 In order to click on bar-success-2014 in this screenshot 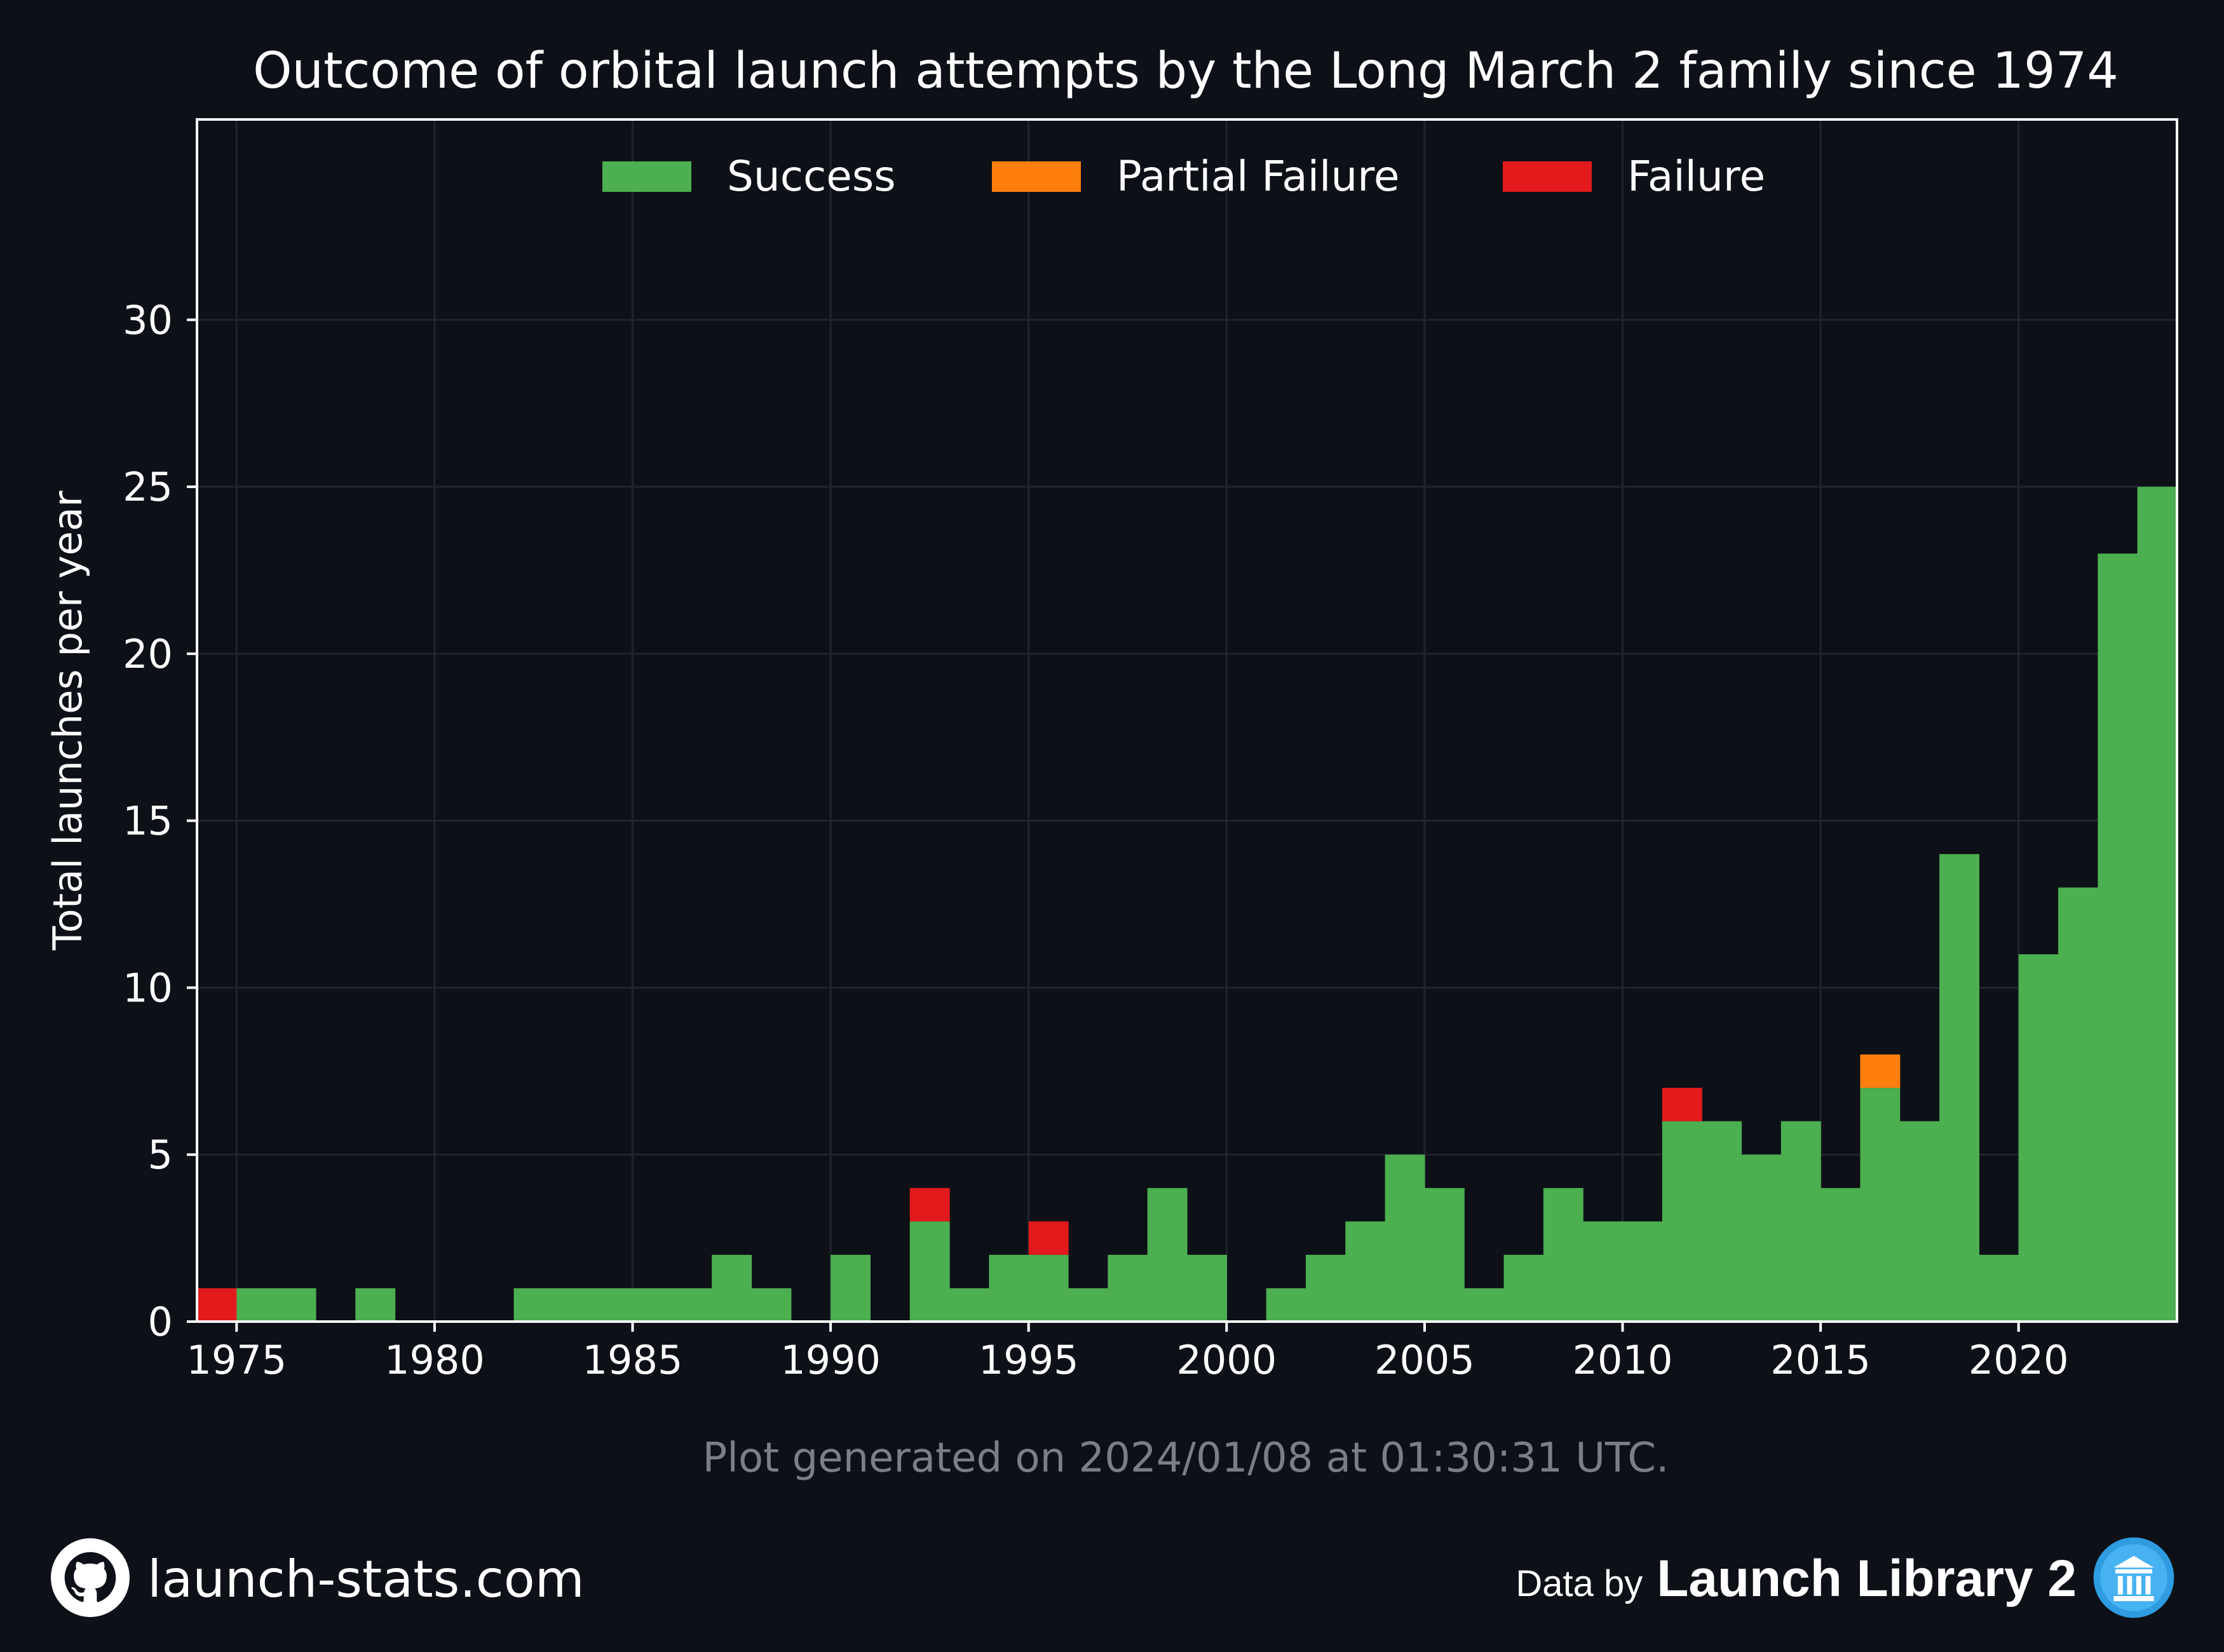, I will do `click(1800, 1221)`.